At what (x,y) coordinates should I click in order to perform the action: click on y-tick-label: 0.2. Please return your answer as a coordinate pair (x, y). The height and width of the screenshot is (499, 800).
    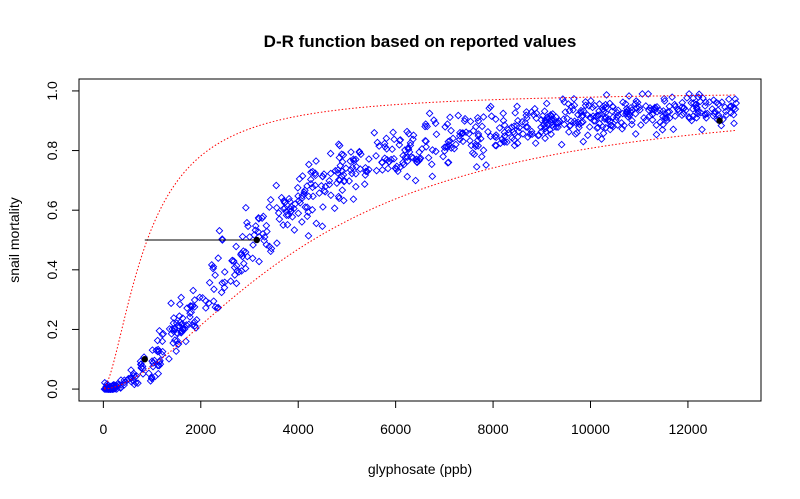
    Looking at the image, I should click on (52, 330).